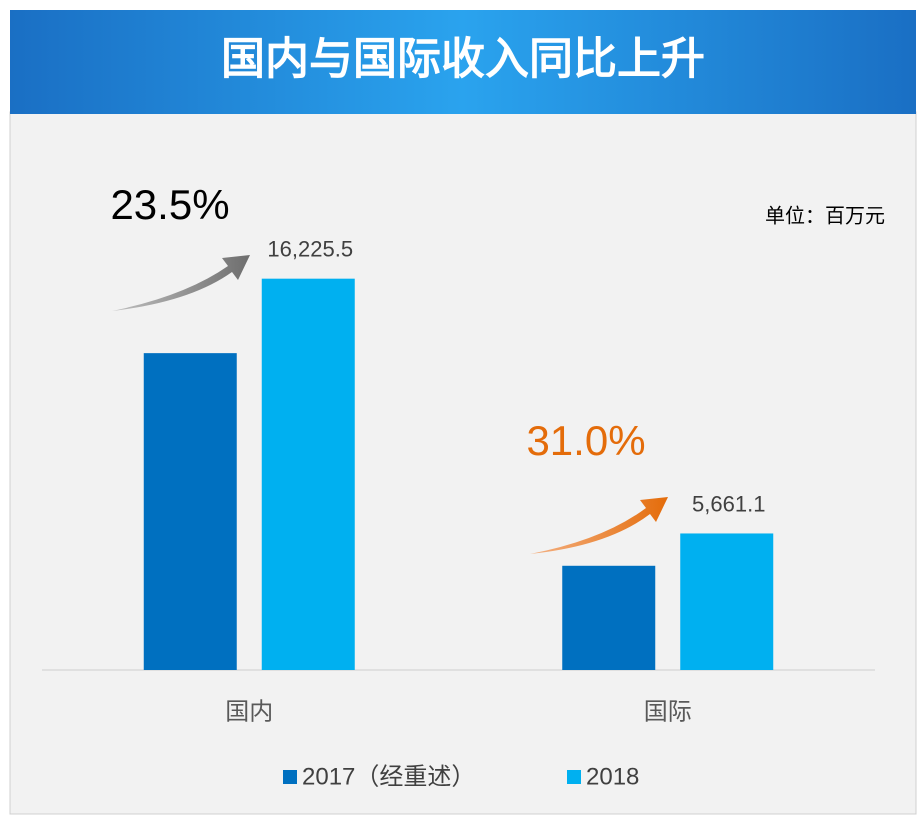  What do you see at coordinates (249, 711) in the screenshot?
I see `x-tick-label: 国内` at bounding box center [249, 711].